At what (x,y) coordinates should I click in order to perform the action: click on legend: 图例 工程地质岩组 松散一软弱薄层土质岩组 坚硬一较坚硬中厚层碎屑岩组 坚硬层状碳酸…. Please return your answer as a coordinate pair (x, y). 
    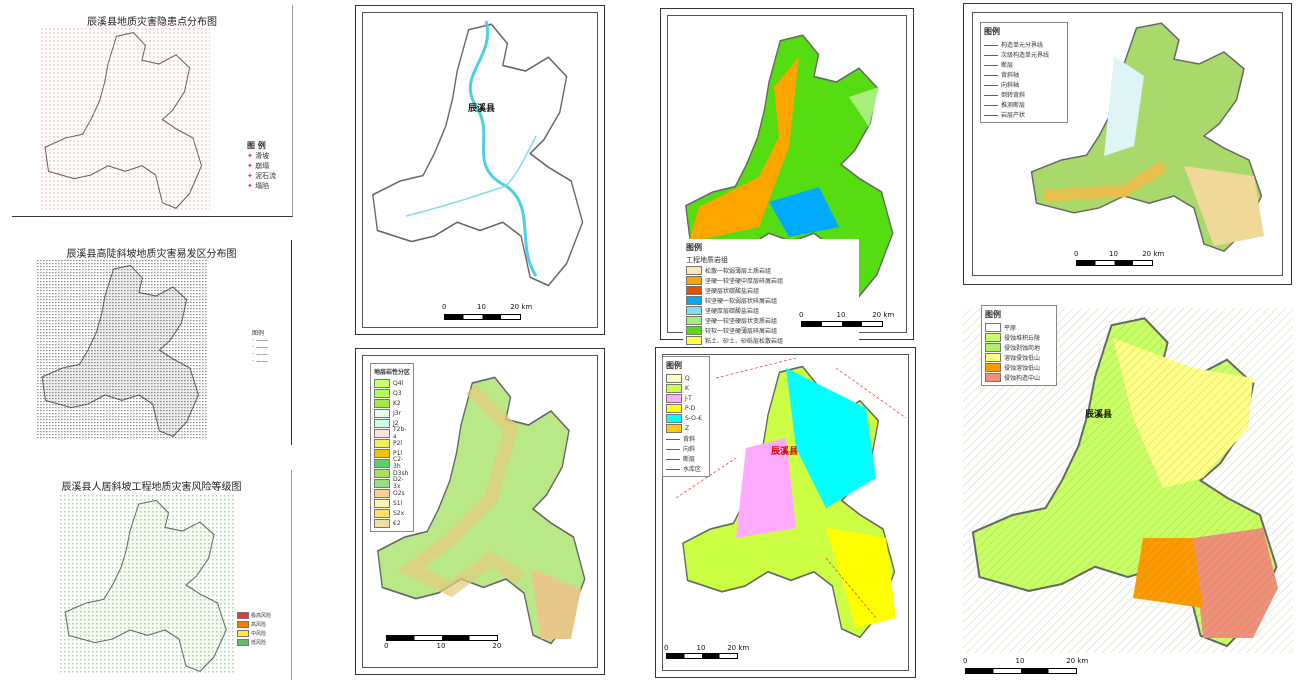
    Looking at the image, I should click on (771, 293).